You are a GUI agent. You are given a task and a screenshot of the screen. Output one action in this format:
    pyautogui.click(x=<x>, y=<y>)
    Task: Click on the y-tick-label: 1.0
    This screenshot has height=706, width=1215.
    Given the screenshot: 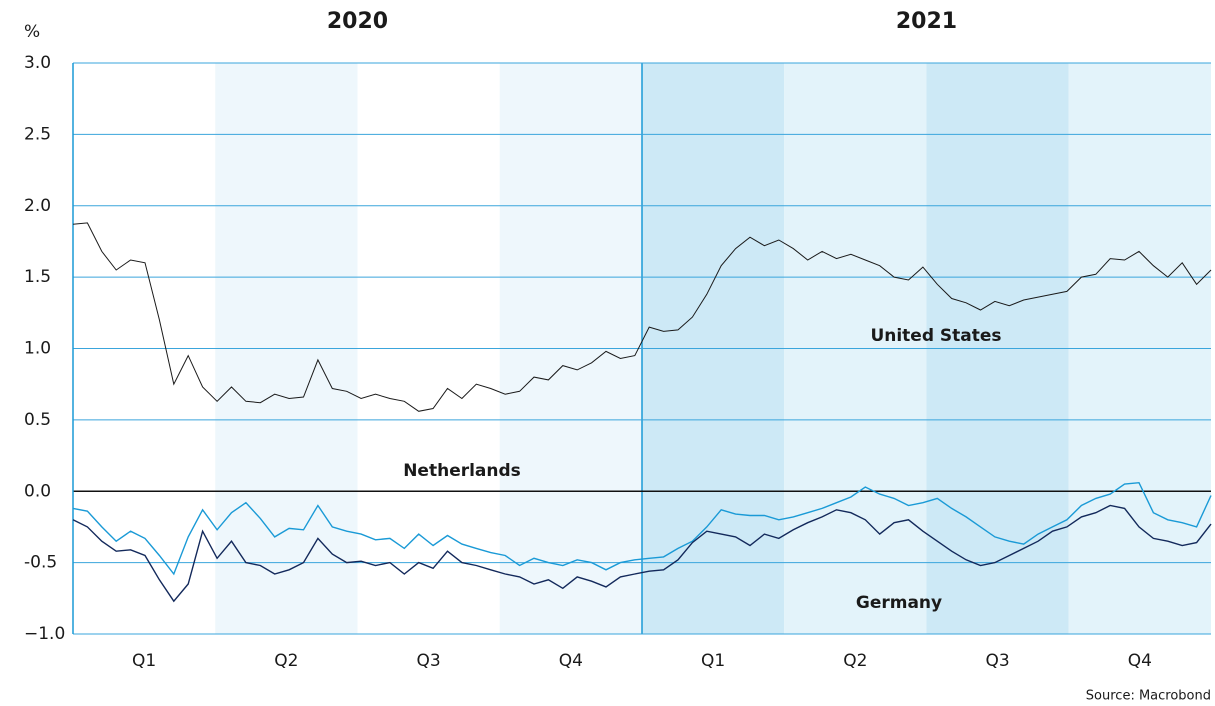 What is the action you would take?
    pyautogui.click(x=37, y=349)
    